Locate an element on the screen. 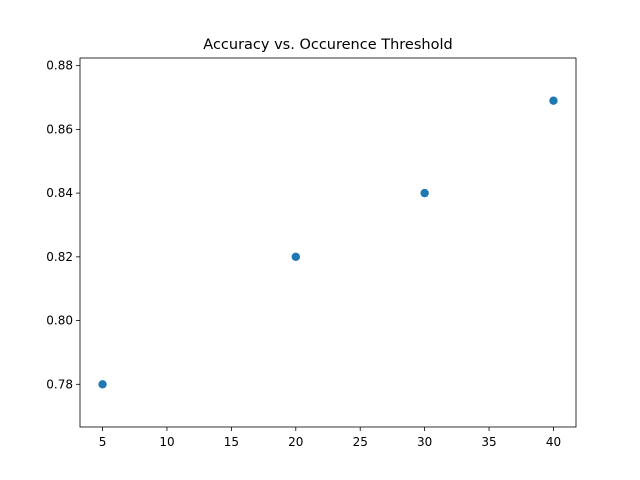 This screenshot has width=640, height=480. x-tick-label: 5 is located at coordinates (103, 442).